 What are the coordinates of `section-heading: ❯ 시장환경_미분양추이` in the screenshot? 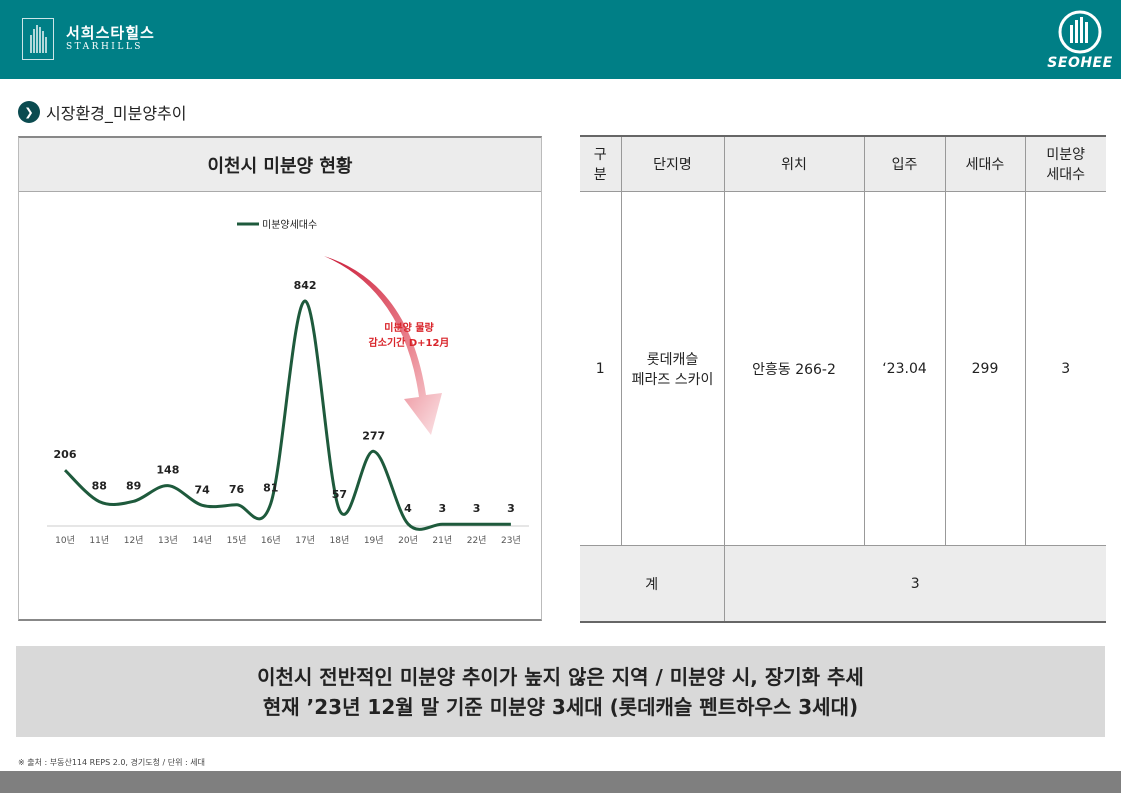 It's located at (102, 112).